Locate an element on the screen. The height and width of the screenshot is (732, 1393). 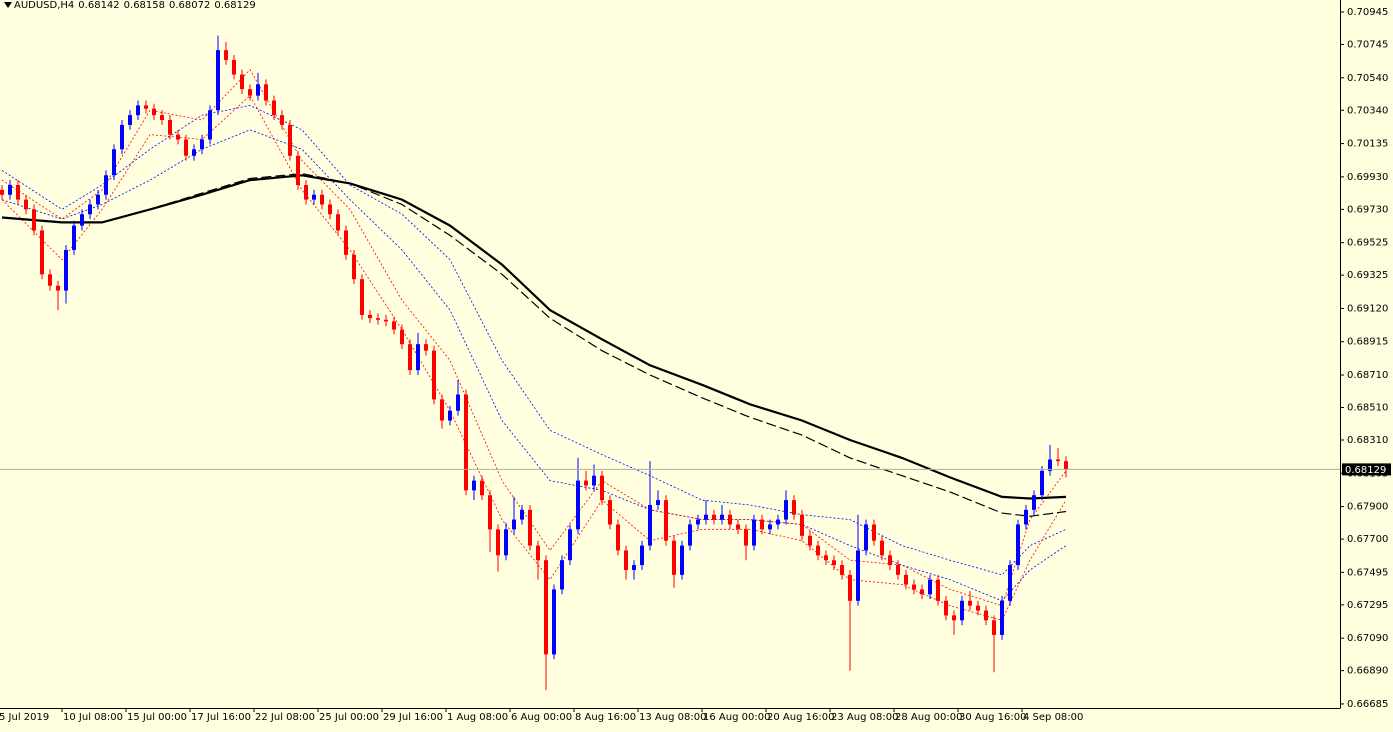
x-tick-label: 8 Aug 16:00 is located at coordinates (605, 717).